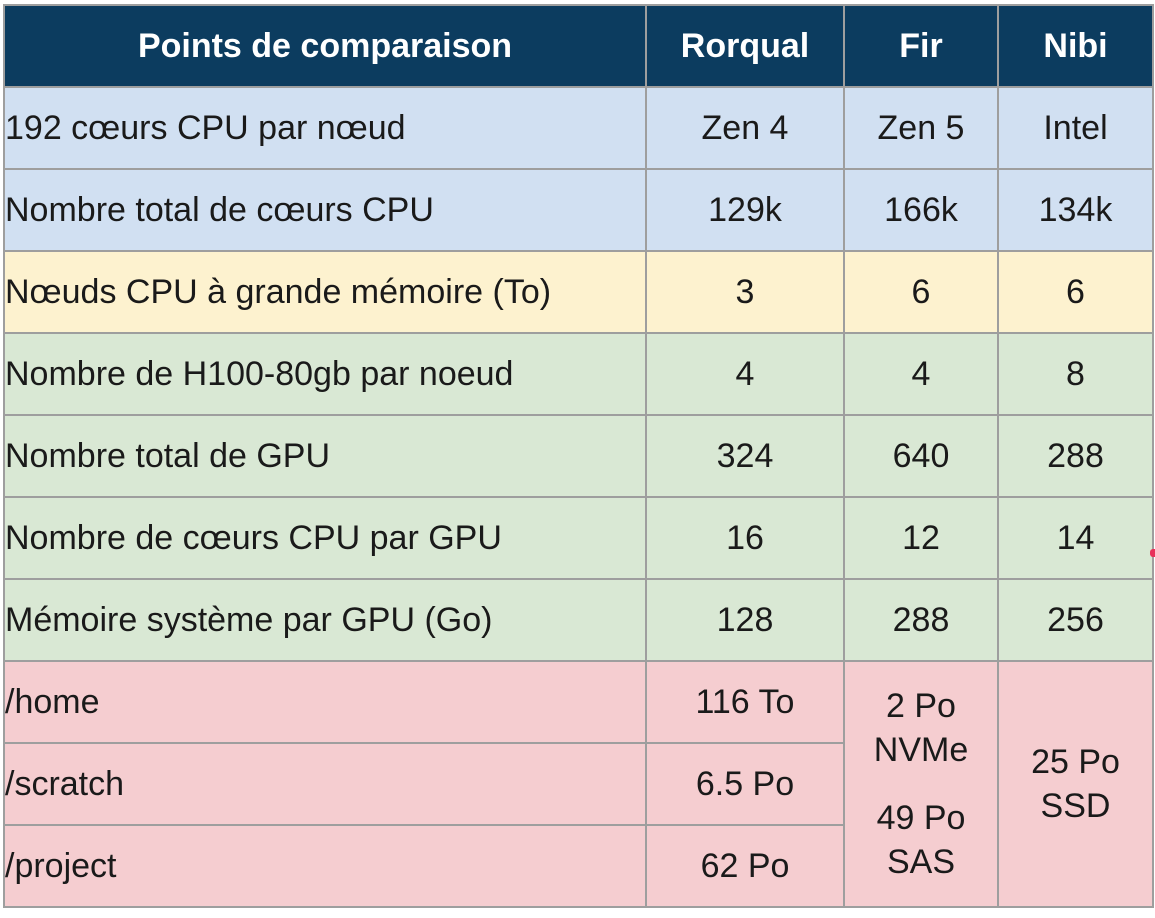 Image resolution: width=1155 pixels, height=918 pixels. Describe the element at coordinates (1075, 538) in the screenshot. I see `cell-nibi: 14` at that location.